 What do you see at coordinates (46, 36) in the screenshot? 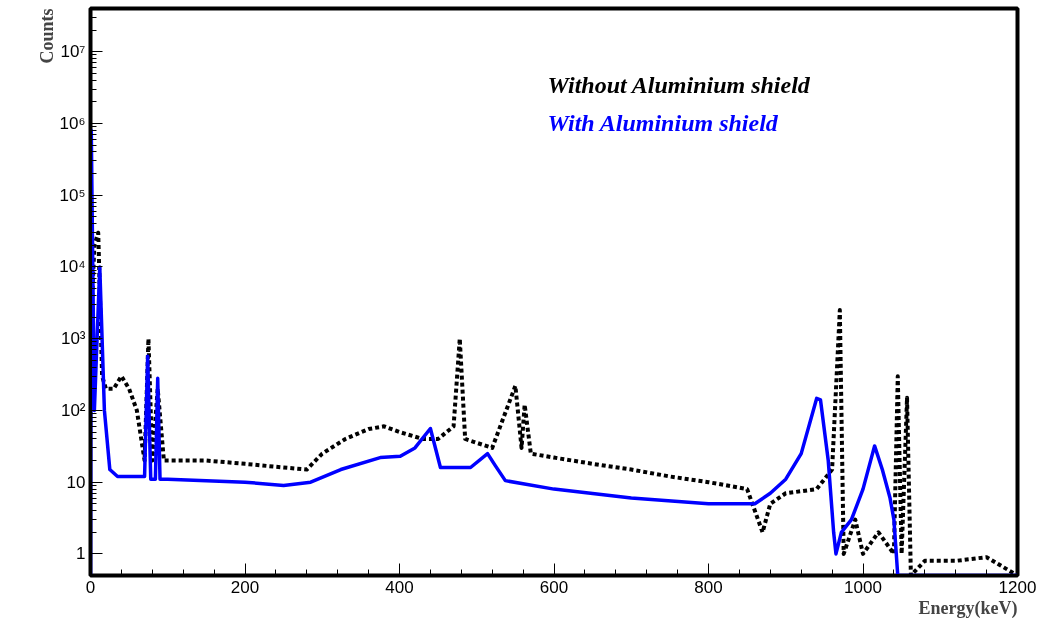
I see `y-axis-title: Counts` at bounding box center [46, 36].